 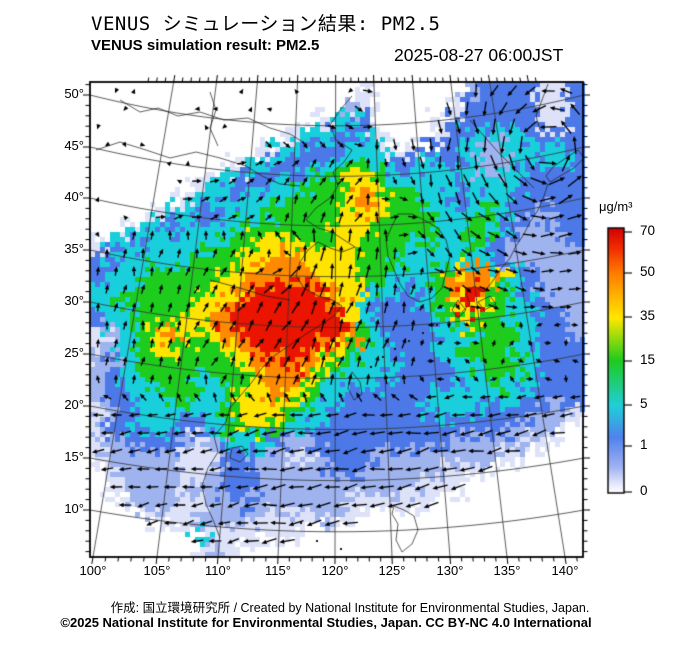 I want to click on lon-tick-label: 135°, so click(x=507, y=570).